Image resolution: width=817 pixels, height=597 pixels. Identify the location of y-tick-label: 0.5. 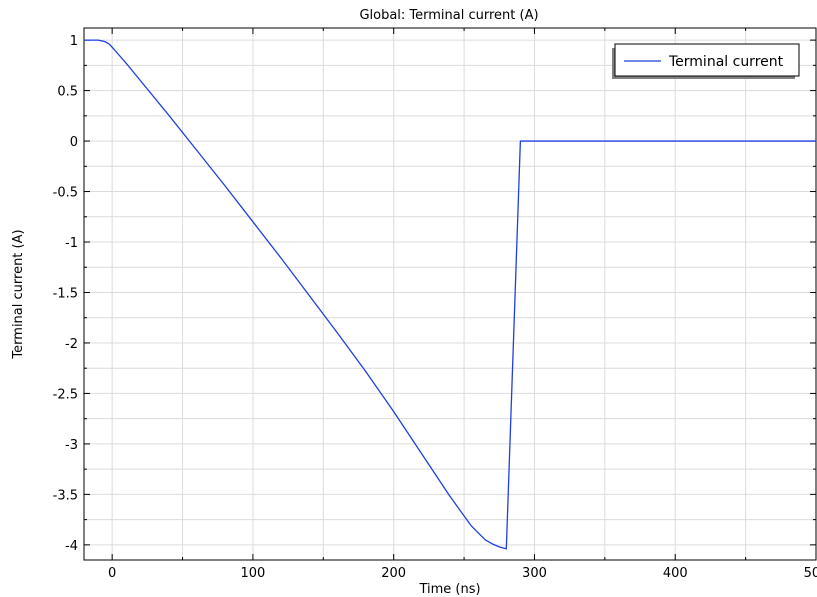
(67, 92).